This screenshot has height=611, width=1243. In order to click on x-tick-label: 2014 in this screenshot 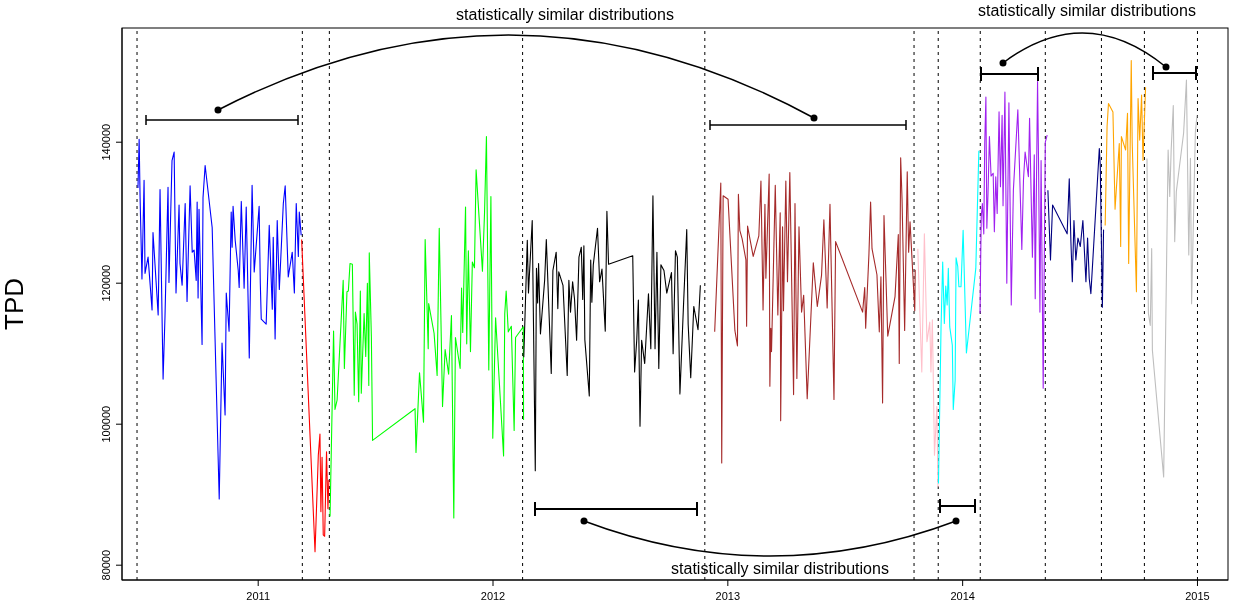, I will do `click(962, 596)`.